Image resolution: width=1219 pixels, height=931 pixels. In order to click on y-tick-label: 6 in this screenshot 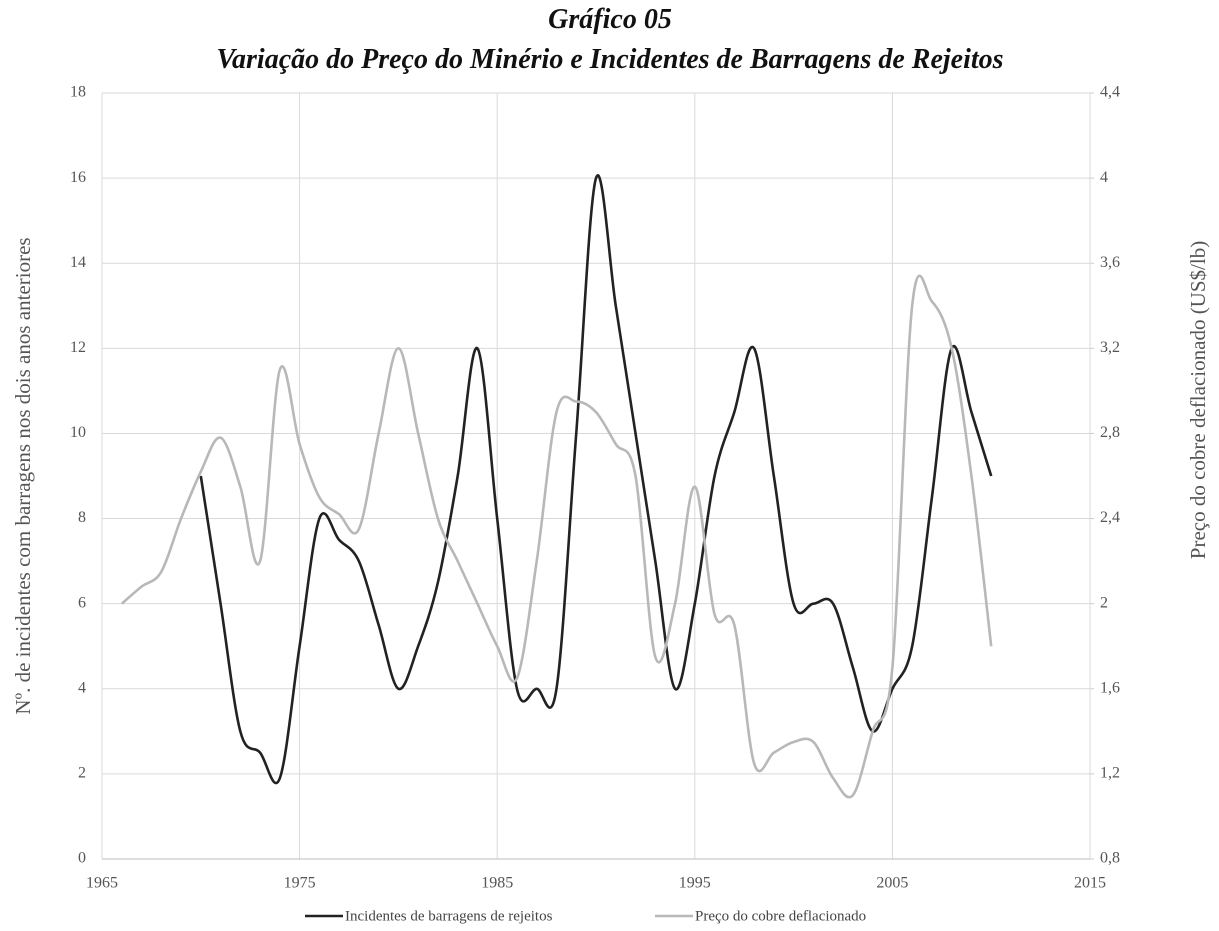, I will do `click(82, 602)`.